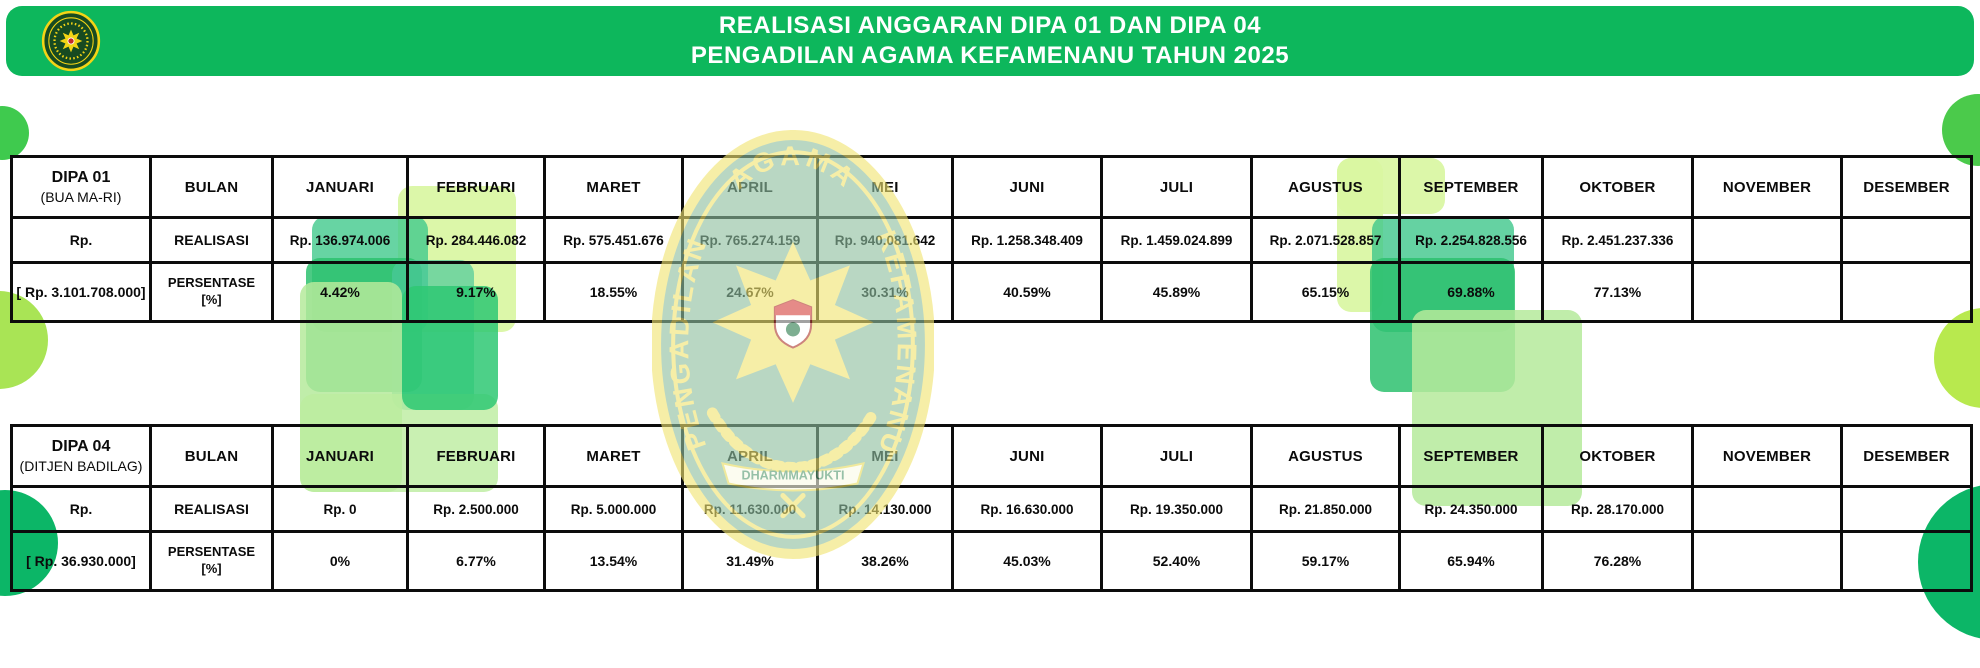  Describe the element at coordinates (613, 561) in the screenshot. I see `persentase-value-cell: 13.54%` at that location.